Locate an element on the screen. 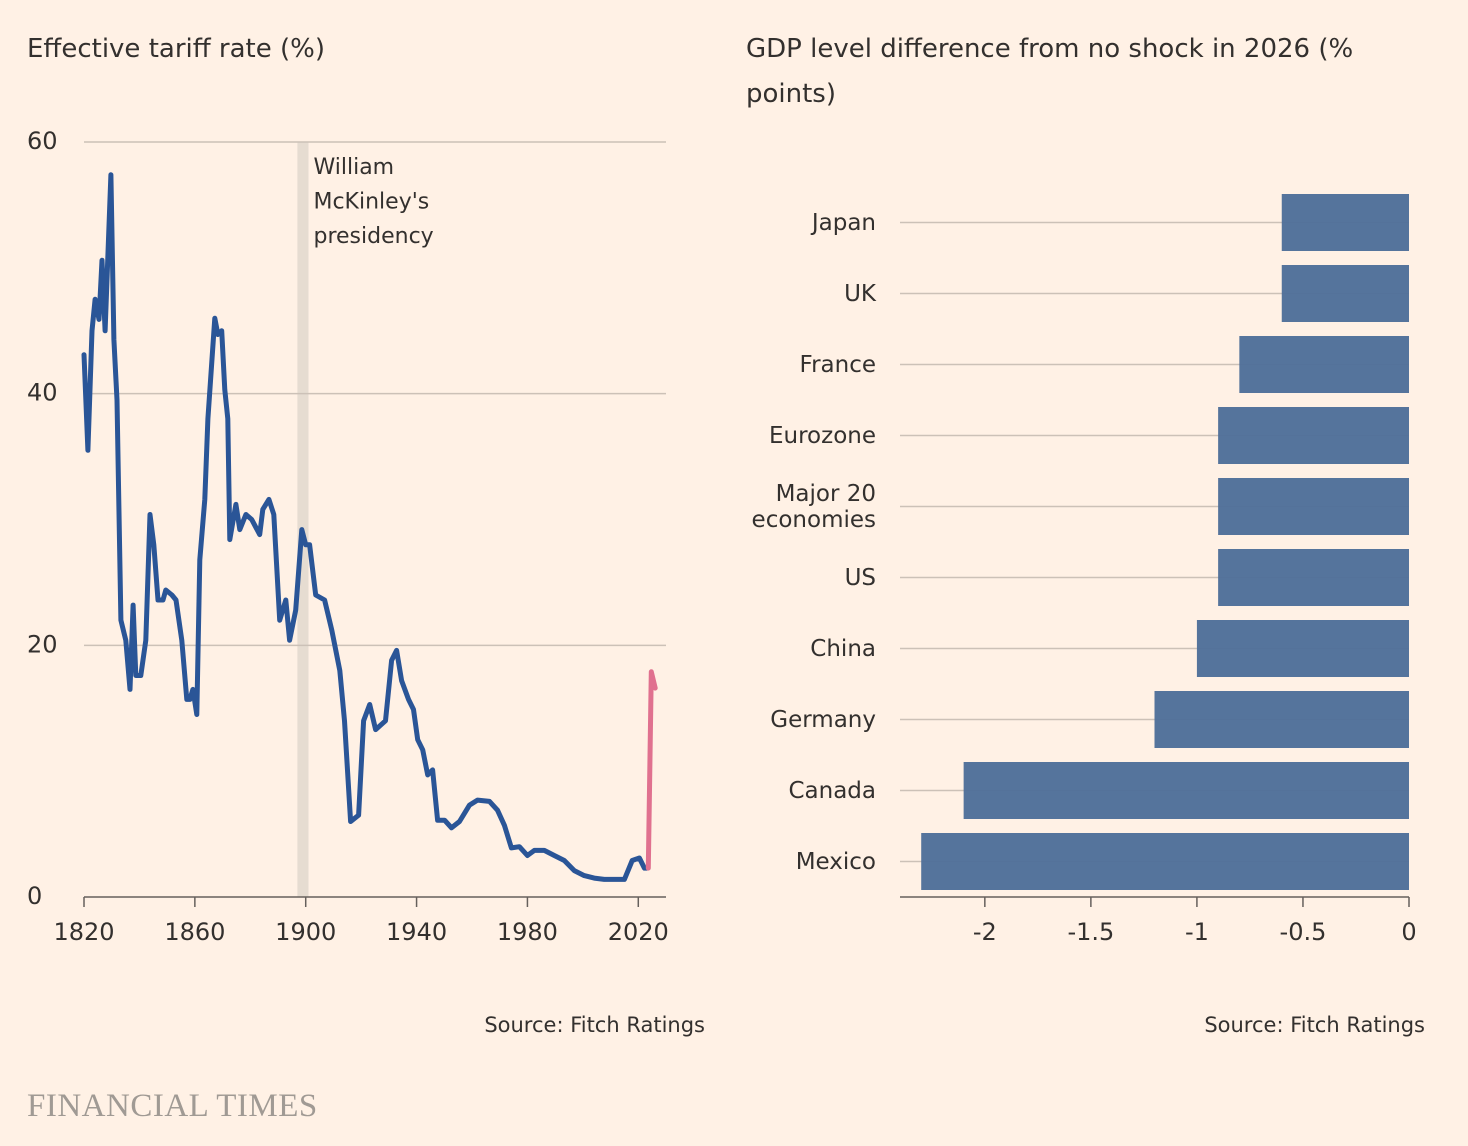 The image size is (1468, 1146). x-tick-label: 1860 is located at coordinates (194, 932).